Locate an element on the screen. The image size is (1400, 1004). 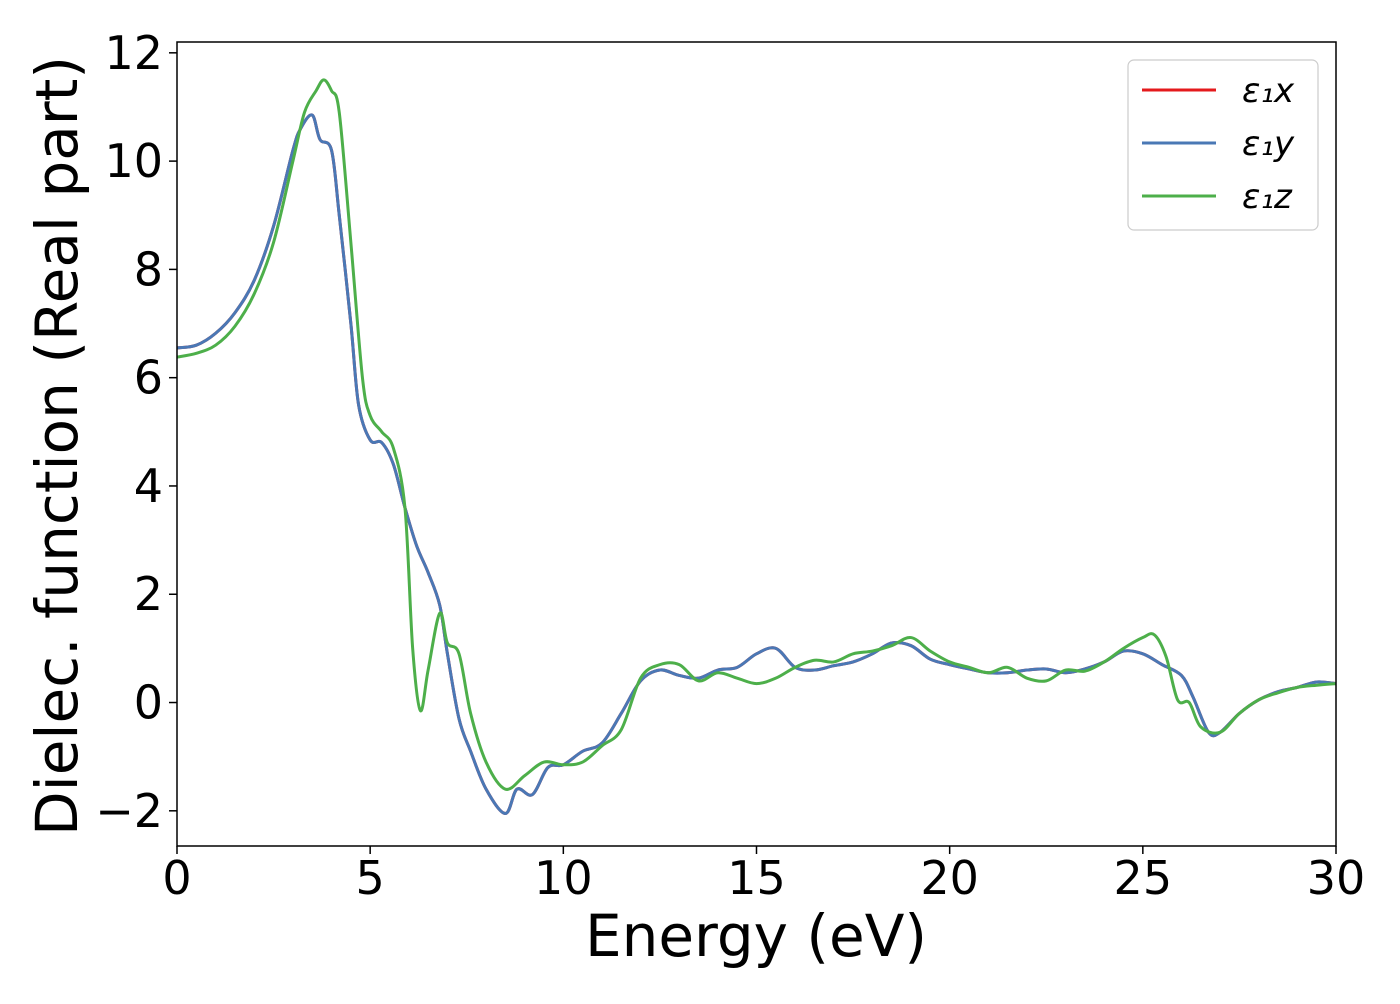
x-tick-label: 0 is located at coordinates (176, 878).